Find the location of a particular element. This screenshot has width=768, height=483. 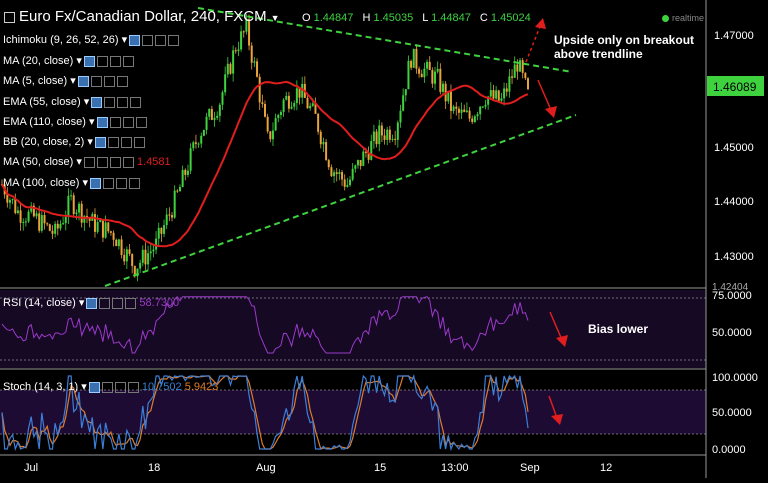

indicator-row: BB (20, close, 2) ▾ is located at coordinates (74, 141).